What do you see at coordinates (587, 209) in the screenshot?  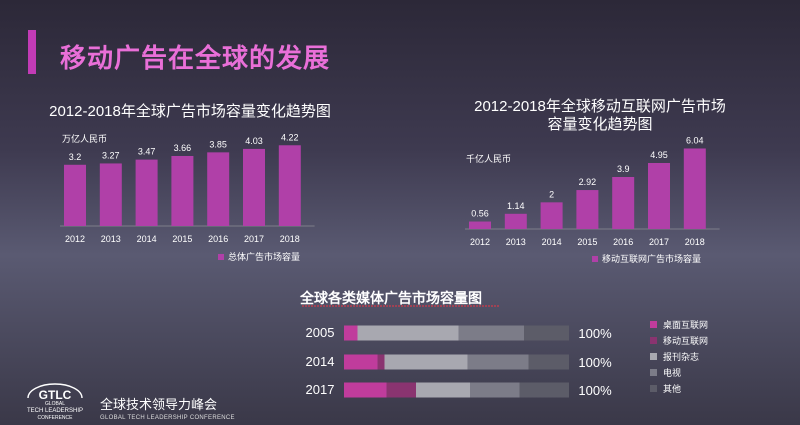 I see `chart2-bar-2015` at bounding box center [587, 209].